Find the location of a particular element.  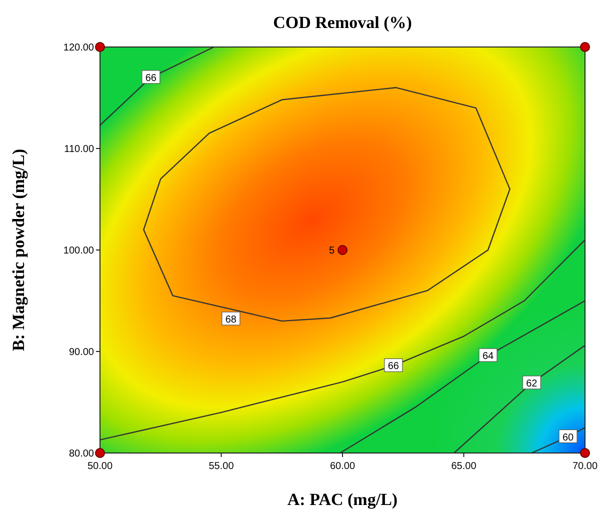

annotation: 68 is located at coordinates (231, 320).